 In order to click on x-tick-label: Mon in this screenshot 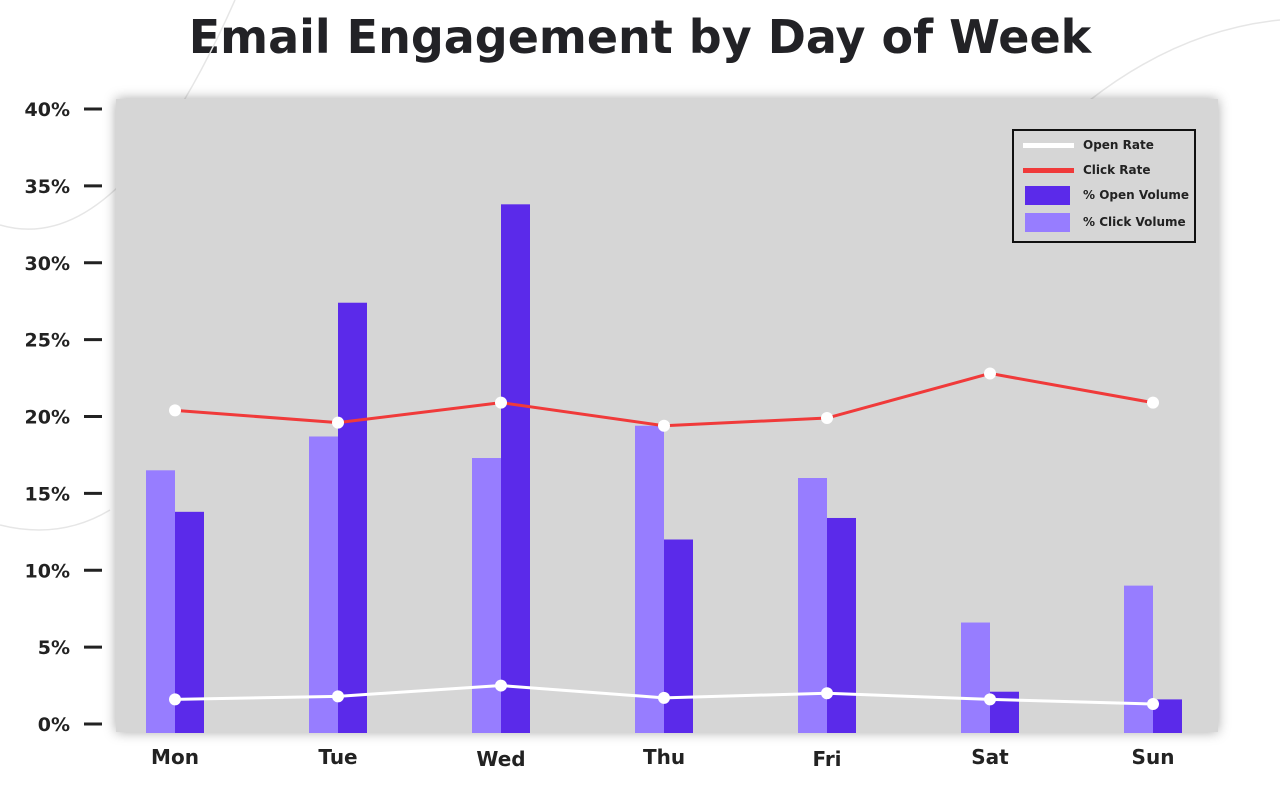, I will do `click(175, 757)`.